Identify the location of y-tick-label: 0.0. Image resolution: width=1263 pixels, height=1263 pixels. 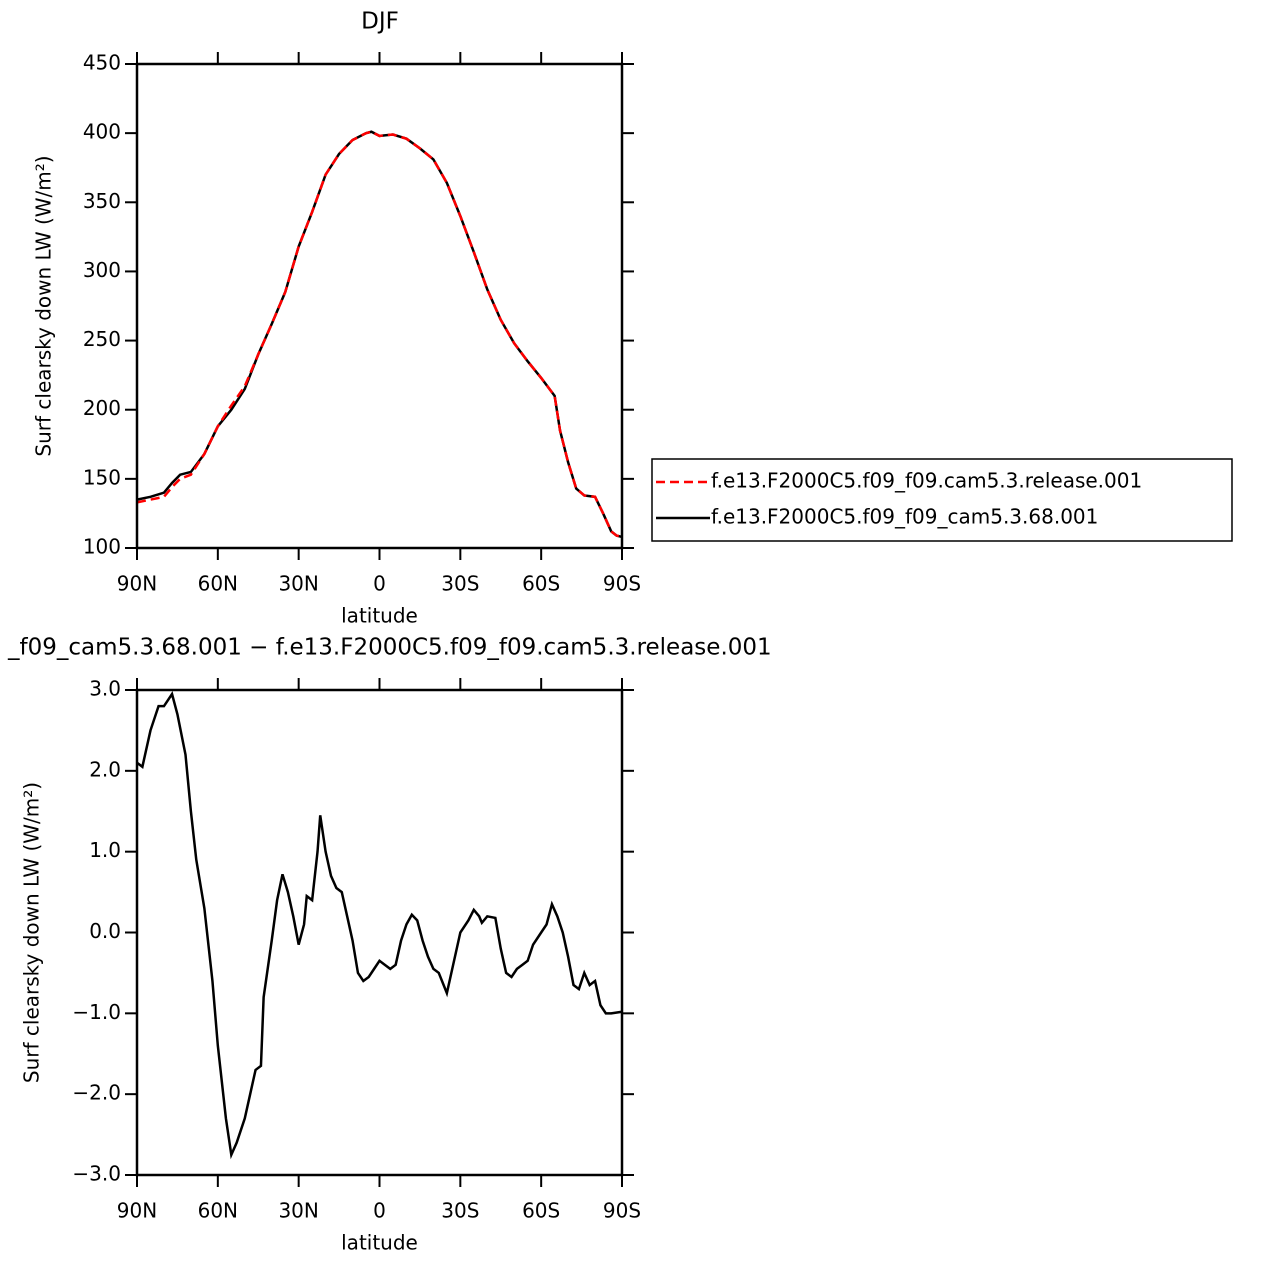
(105, 931).